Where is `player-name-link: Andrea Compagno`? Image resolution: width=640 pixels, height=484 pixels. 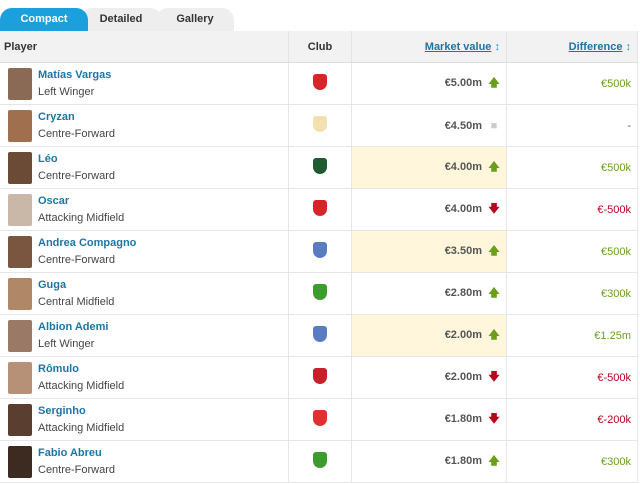 player-name-link: Andrea Compagno is located at coordinates (87, 243).